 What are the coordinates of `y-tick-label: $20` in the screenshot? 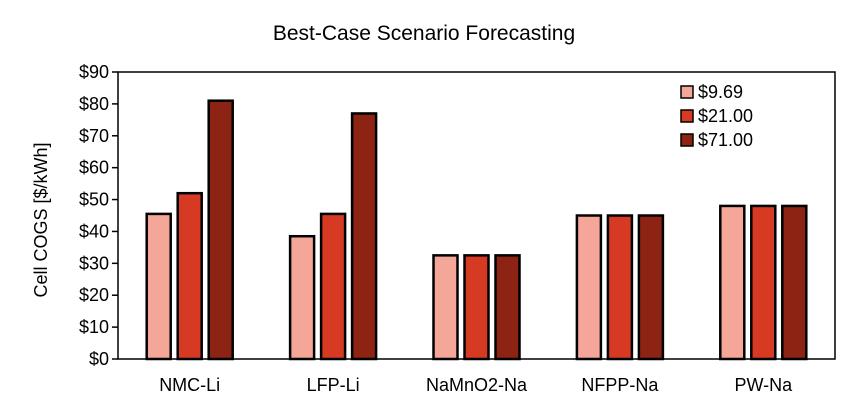 It's located at (94, 295).